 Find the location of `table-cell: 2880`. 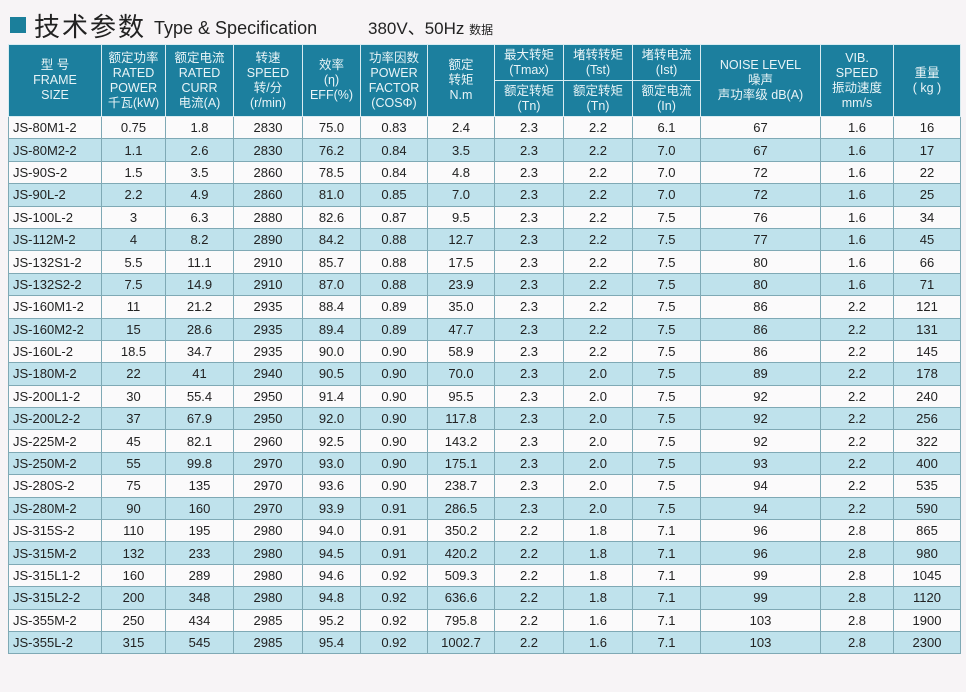

table-cell: 2880 is located at coordinates (268, 217).